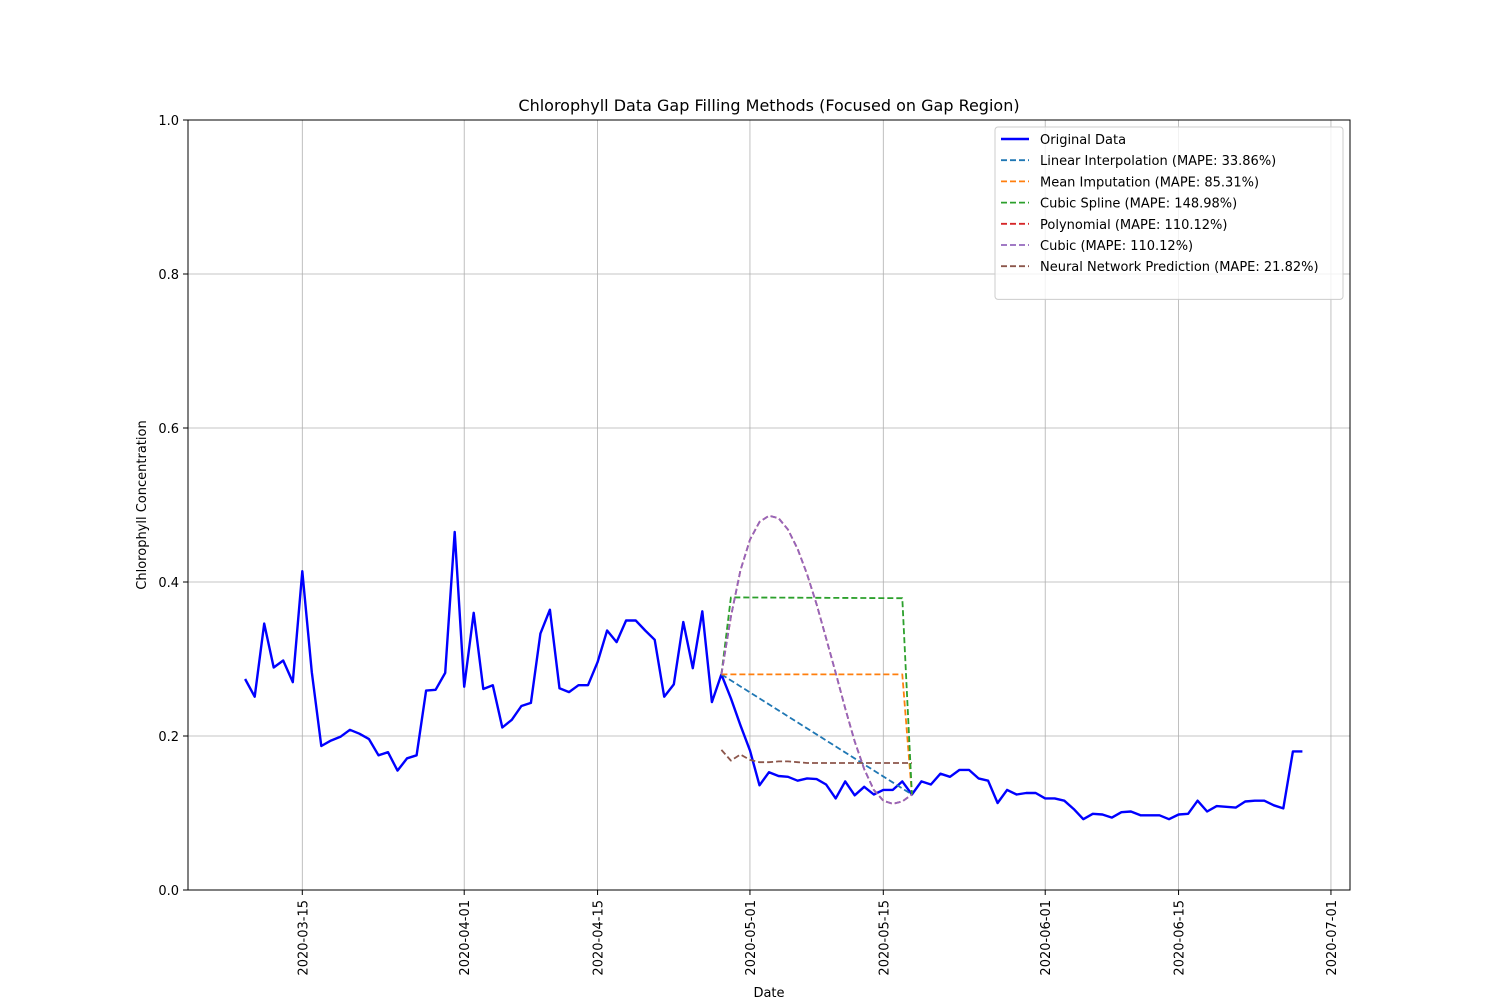  Describe the element at coordinates (168, 891) in the screenshot. I see `y-tick-label: 0.0` at that location.